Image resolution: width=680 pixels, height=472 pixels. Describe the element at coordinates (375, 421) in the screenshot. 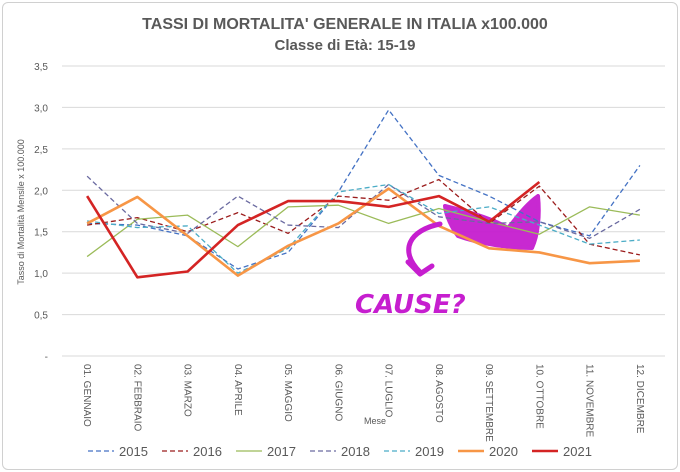

I see `x-axis-label: Mese` at that location.